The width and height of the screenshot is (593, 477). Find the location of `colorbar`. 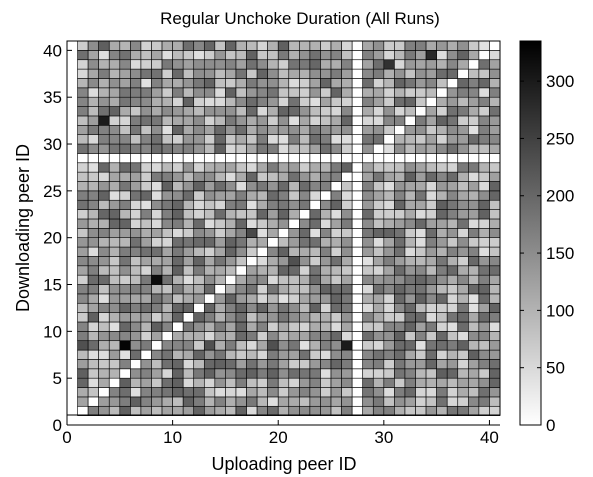

colorbar is located at coordinates (530, 233).